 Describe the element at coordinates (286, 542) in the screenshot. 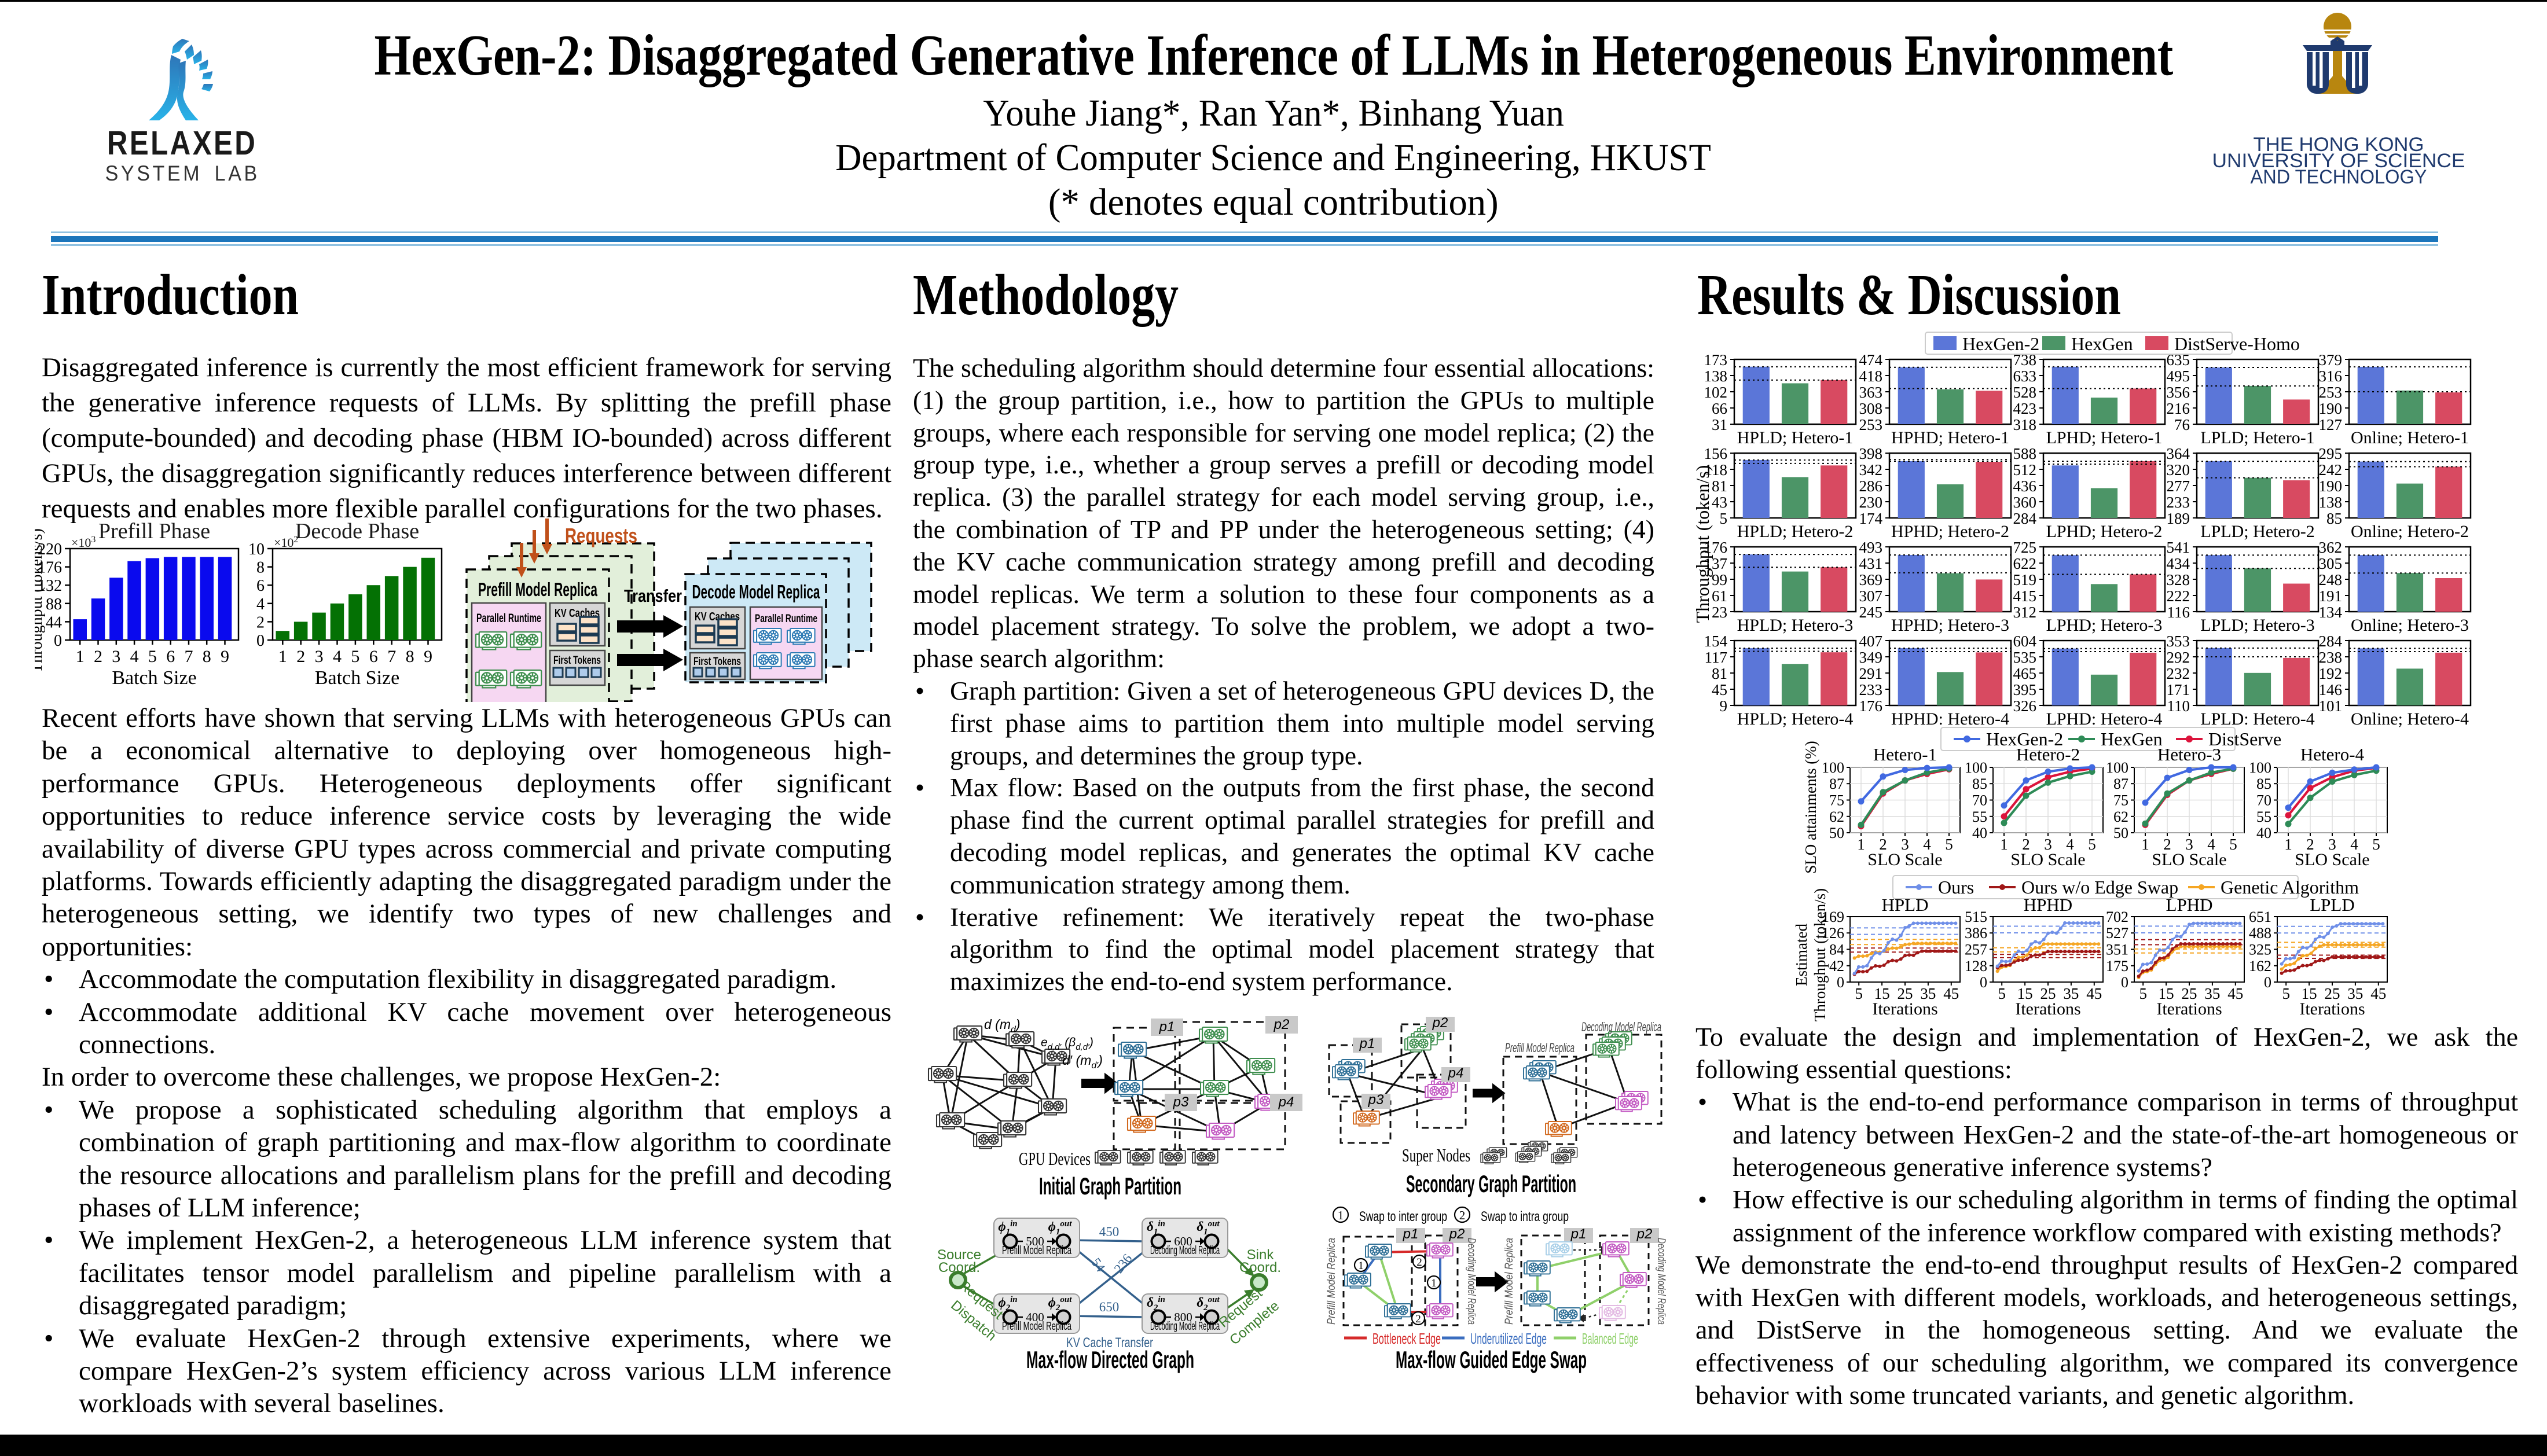

I see `svg-text: ×10²` at that location.